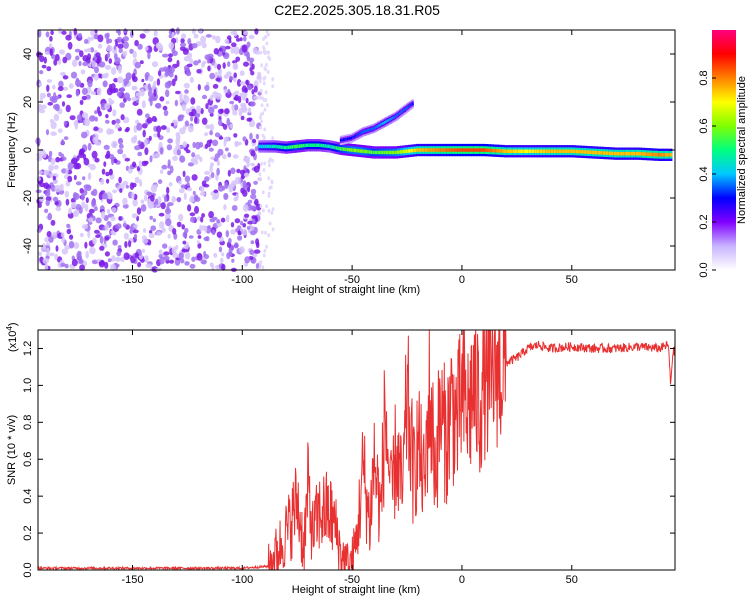  I want to click on x-tick-label: -50, so click(352, 580).